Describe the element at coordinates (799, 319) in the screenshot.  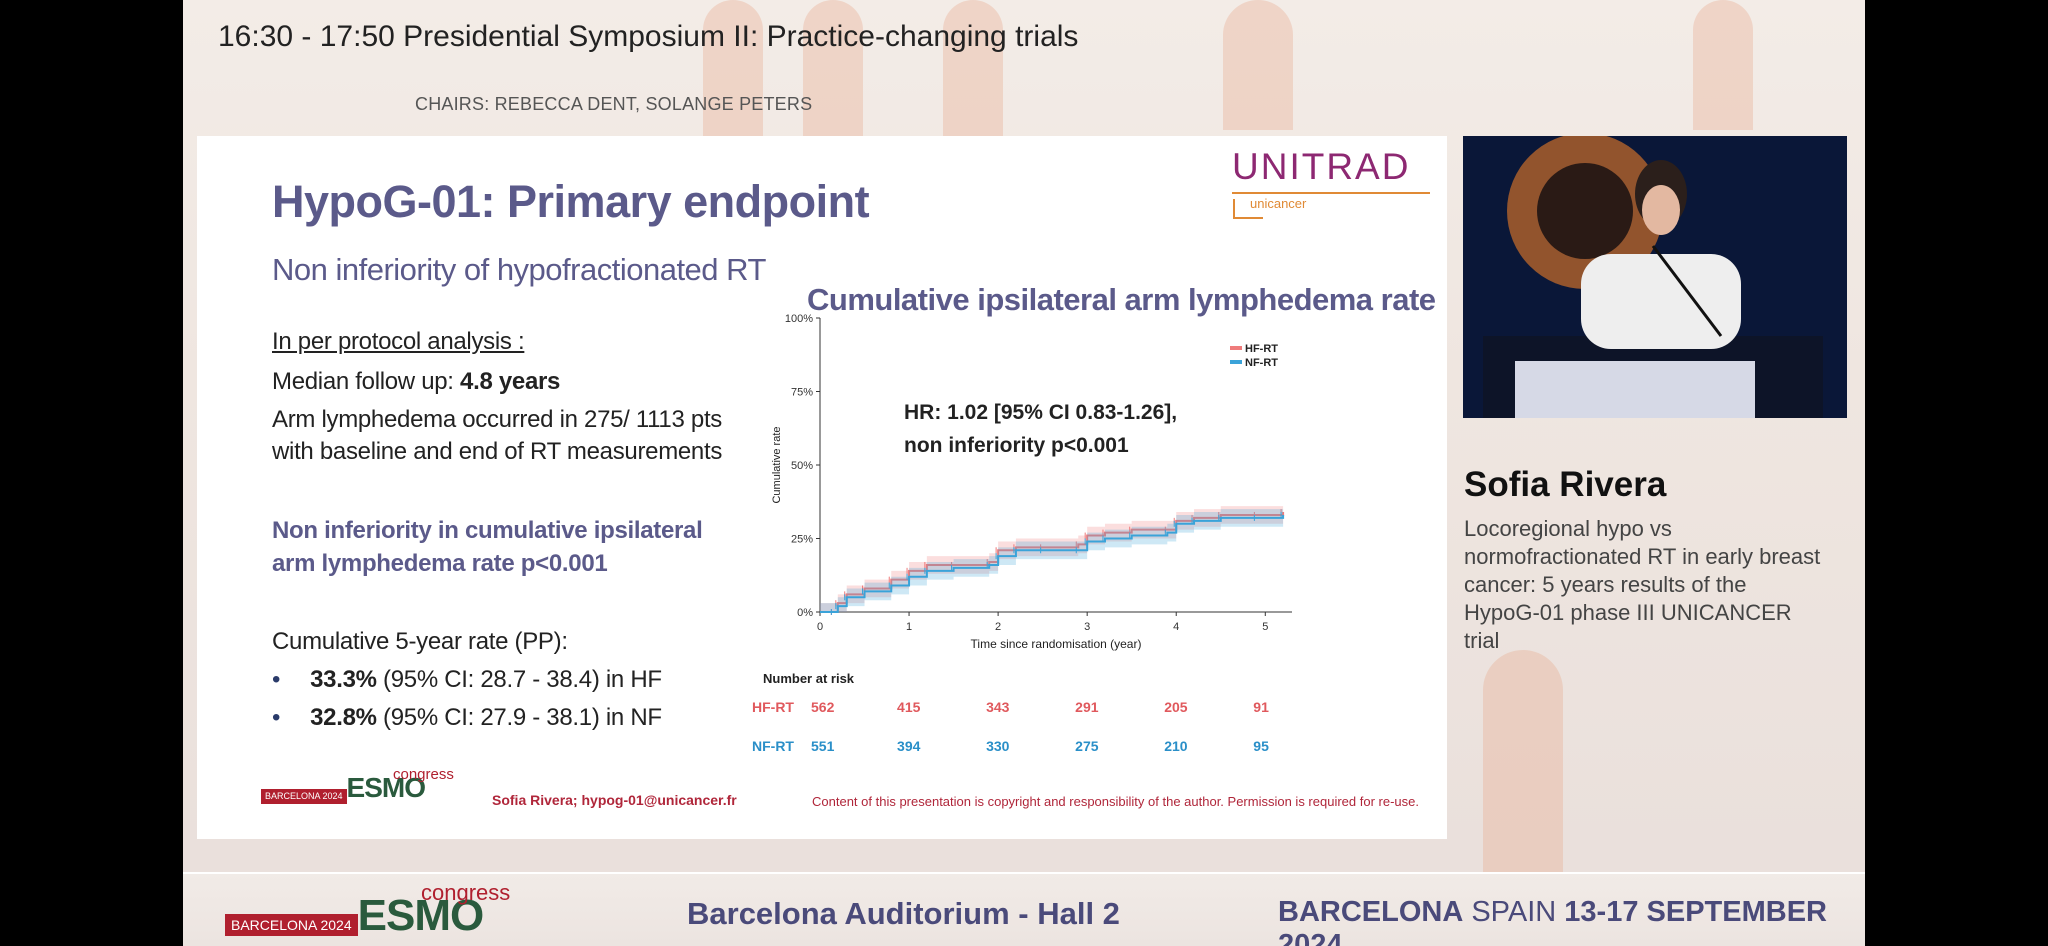
I see `y-tick-label: 100%` at that location.